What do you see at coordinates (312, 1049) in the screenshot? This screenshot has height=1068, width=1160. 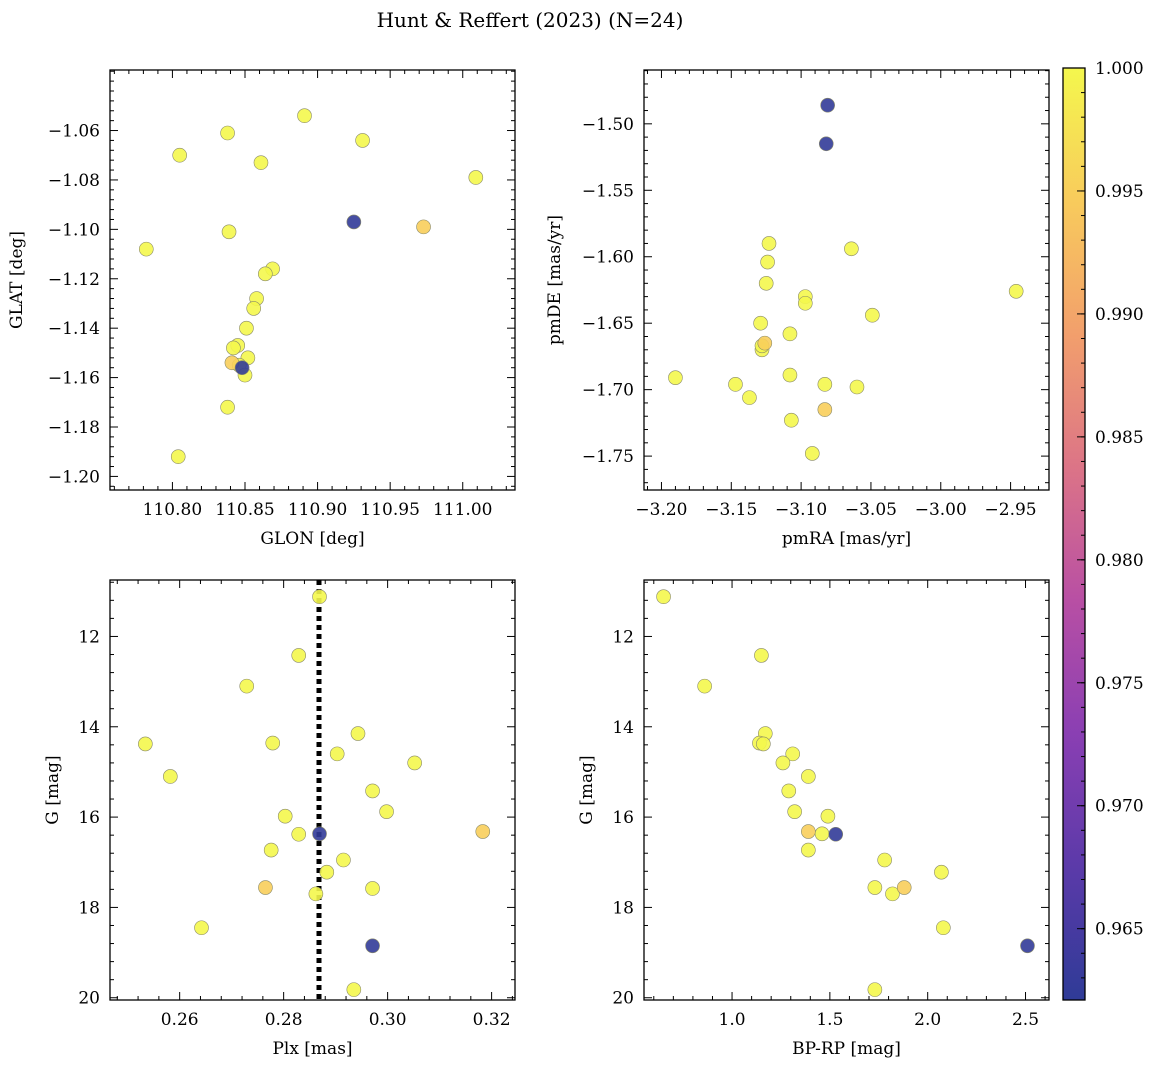 I see `x-axis-label: Plx [mas]` at bounding box center [312, 1049].